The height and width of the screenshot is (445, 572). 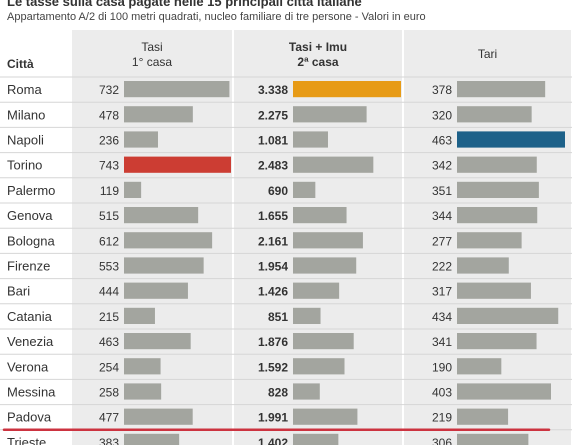 What do you see at coordinates (442, 367) in the screenshot?
I see `value-label-tari: 190` at bounding box center [442, 367].